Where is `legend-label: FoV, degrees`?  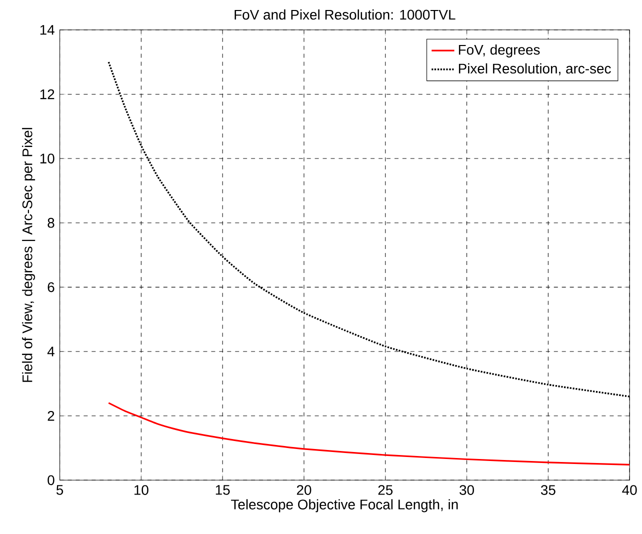 legend-label: FoV, degrees is located at coordinates (499, 51).